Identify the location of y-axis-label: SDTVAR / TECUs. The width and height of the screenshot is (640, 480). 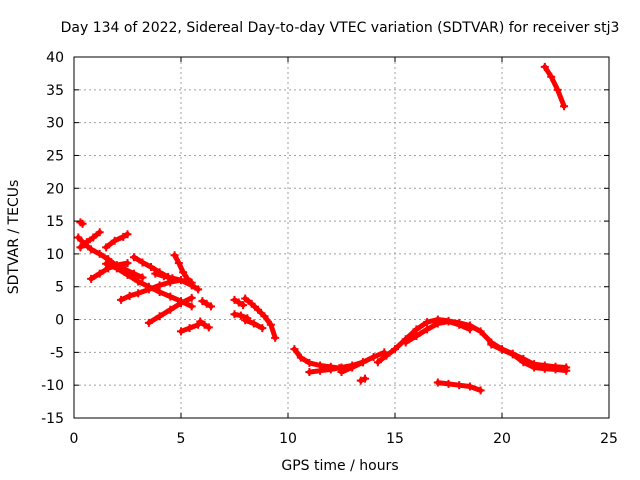
(14, 237).